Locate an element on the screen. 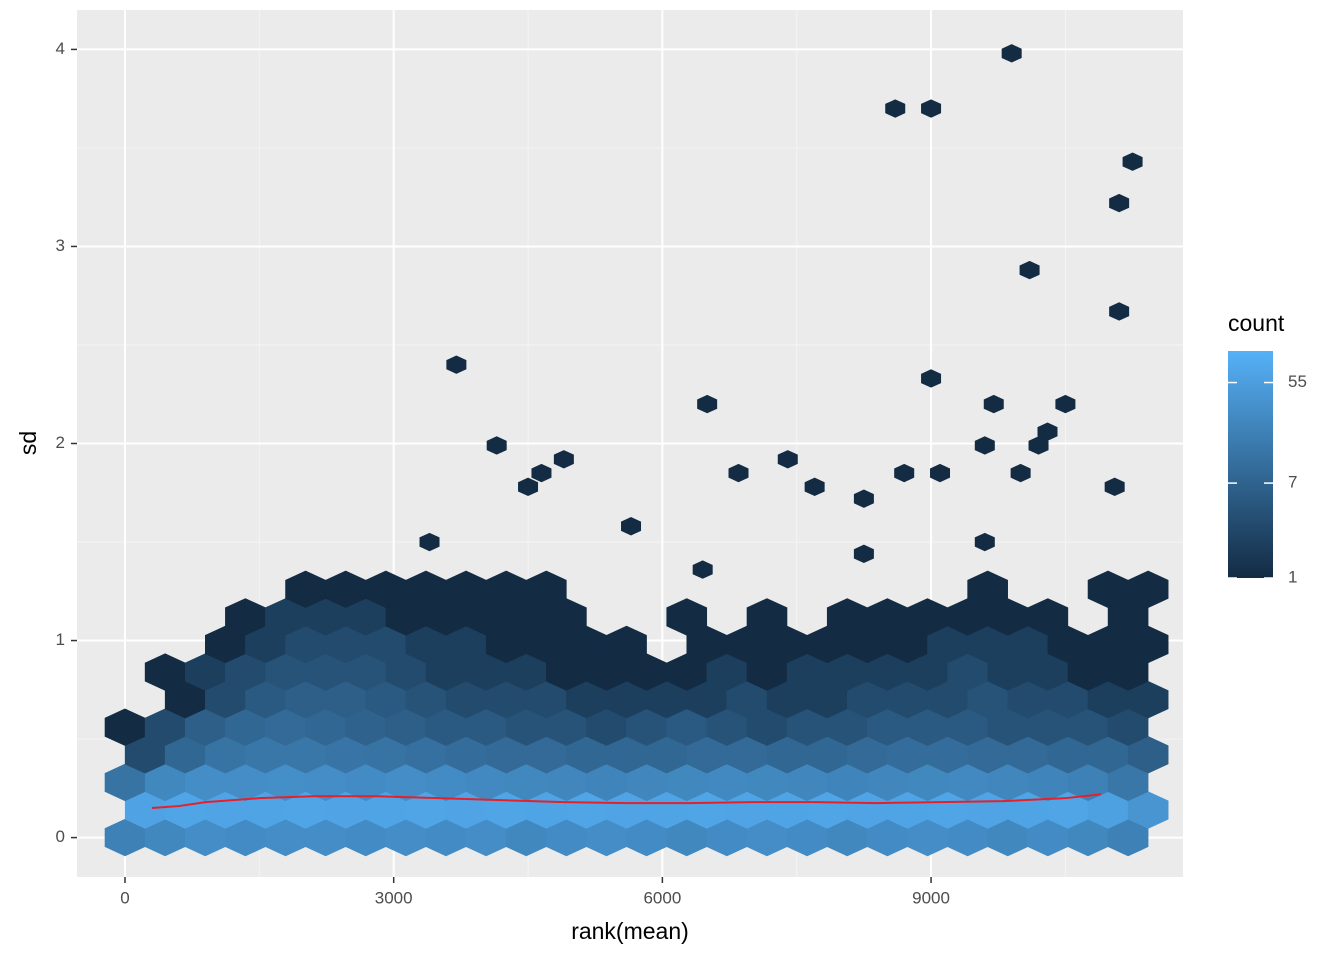 This screenshot has width=1344, height=965. legend-tick-label: 55 is located at coordinates (1297, 381).